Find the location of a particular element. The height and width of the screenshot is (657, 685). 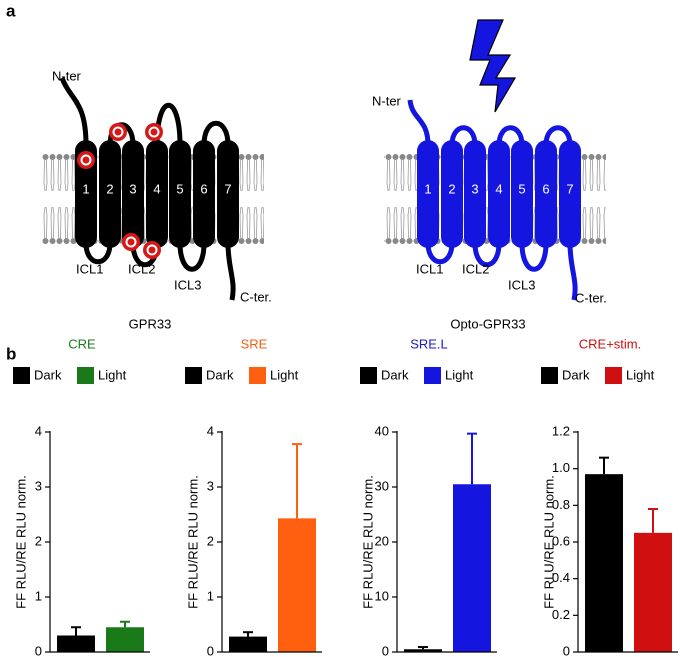

y-tick-label: 1.0 is located at coordinates (561, 467).